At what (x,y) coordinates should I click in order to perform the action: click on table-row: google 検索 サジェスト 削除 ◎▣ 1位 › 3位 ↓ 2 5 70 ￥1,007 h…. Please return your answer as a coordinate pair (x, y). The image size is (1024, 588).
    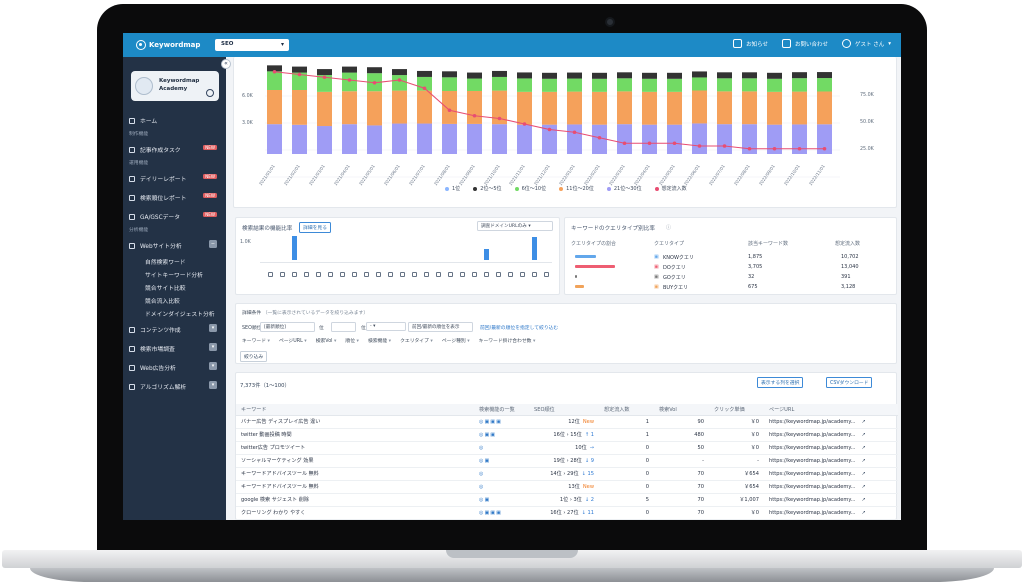
    Looking at the image, I should click on (567, 500).